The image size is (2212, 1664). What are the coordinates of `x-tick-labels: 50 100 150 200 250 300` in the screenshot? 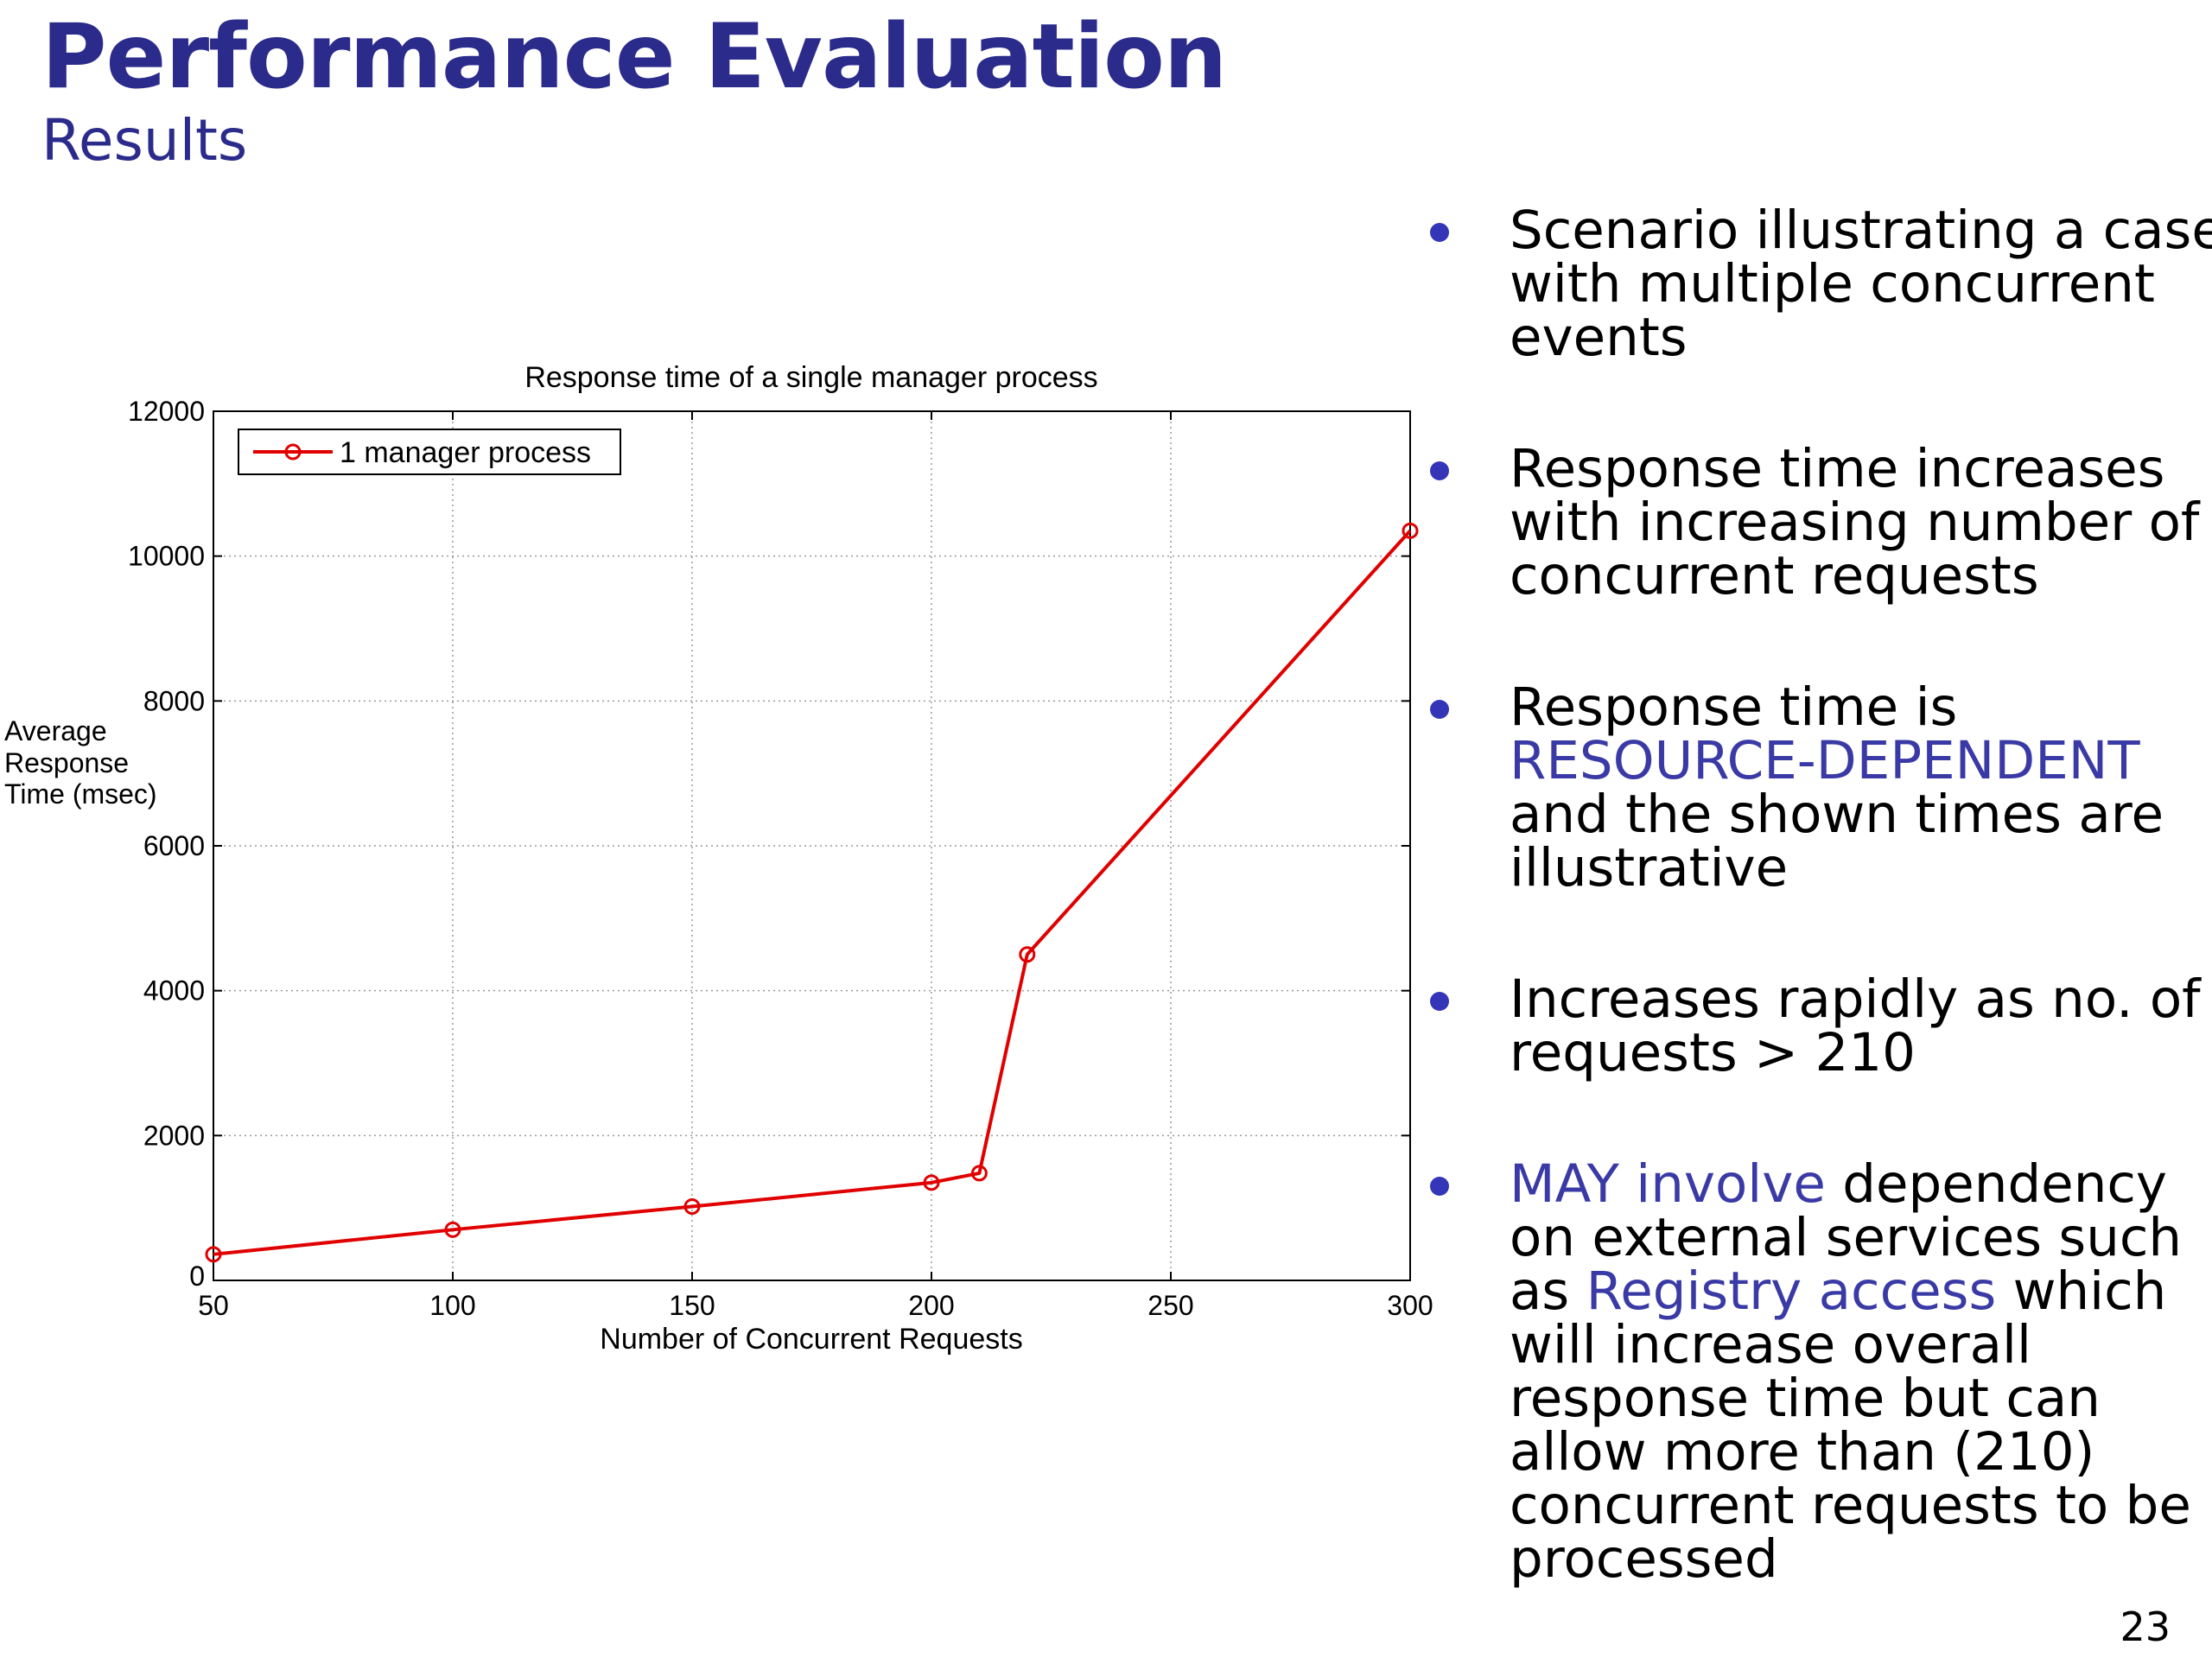 It's located at (815, 1305).